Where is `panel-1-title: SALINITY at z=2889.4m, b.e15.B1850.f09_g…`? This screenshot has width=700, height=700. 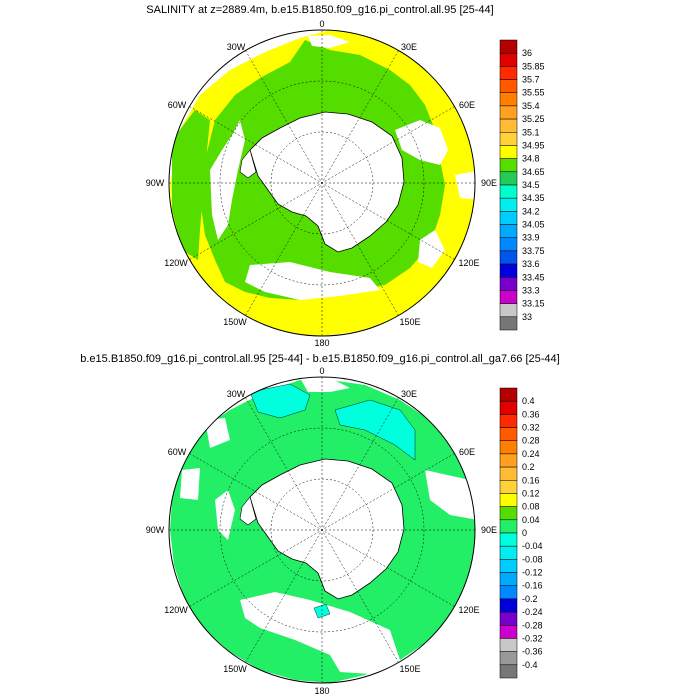 panel-1-title: SALINITY at z=2889.4m, b.e15.B1850.f09_g… is located at coordinates (320, 10).